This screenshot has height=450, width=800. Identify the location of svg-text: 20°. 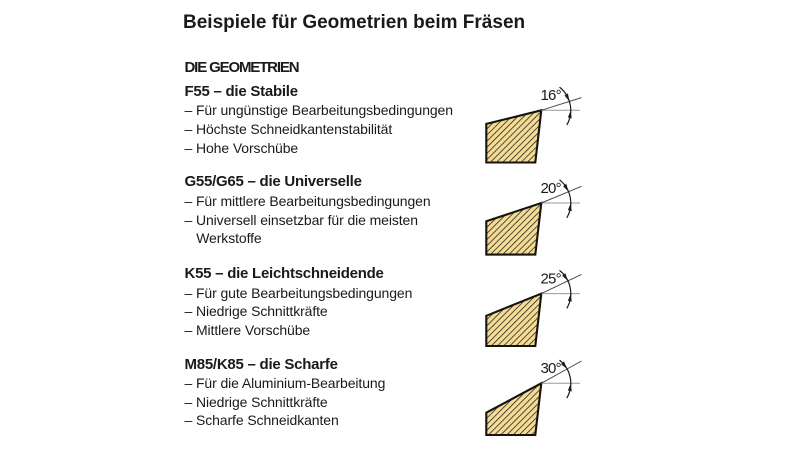
(551, 188).